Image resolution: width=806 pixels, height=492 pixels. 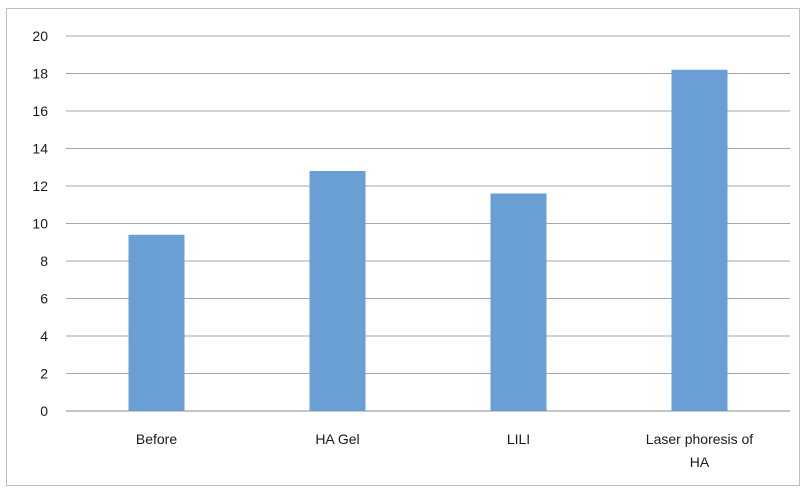 I want to click on bar-lili, so click(x=518, y=302).